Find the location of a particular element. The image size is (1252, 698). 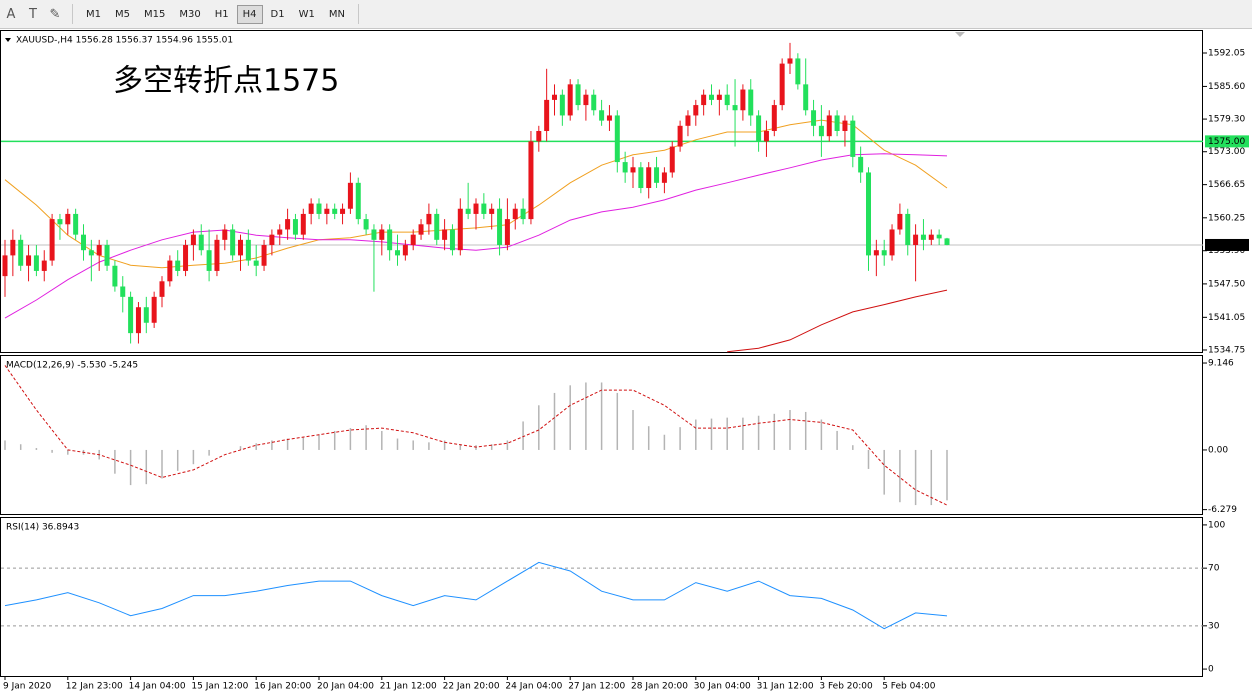

indicator-label: RSI(14) 36.8943 is located at coordinates (42, 528).